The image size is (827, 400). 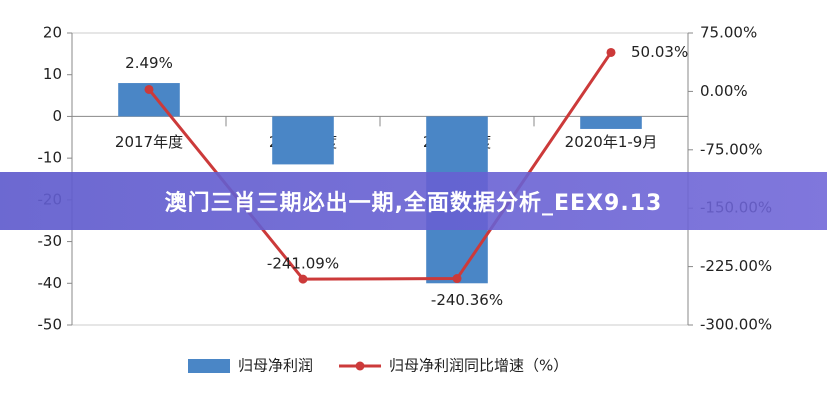 I want to click on data-label: -241.09%, so click(x=303, y=264).